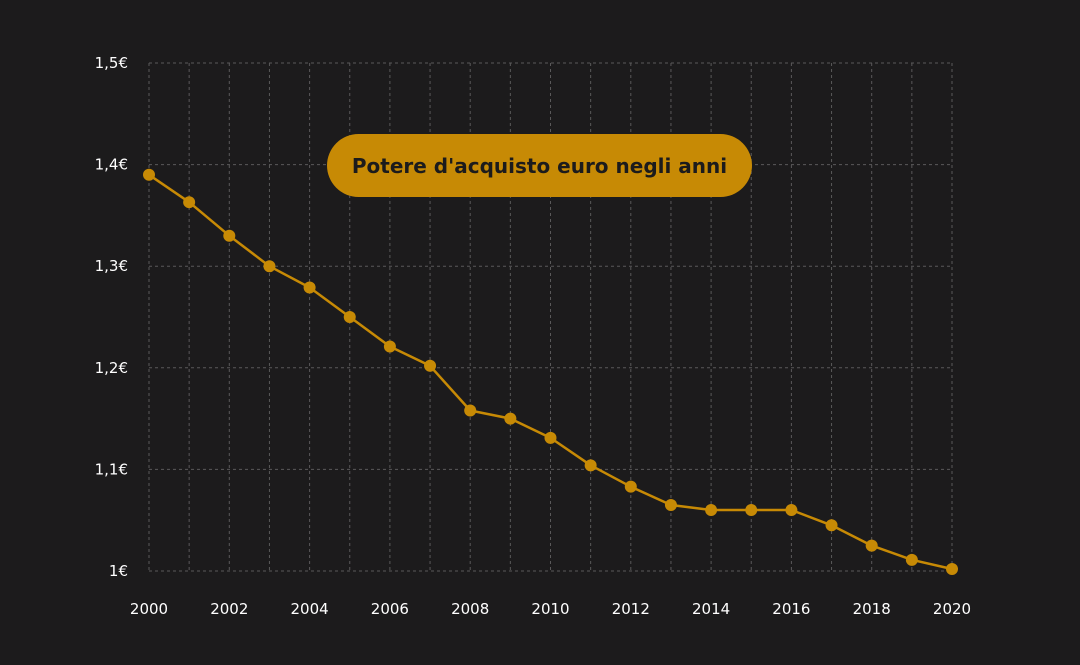 This screenshot has height=665, width=1080. I want to click on y-tick-label: 1€, so click(118, 571).